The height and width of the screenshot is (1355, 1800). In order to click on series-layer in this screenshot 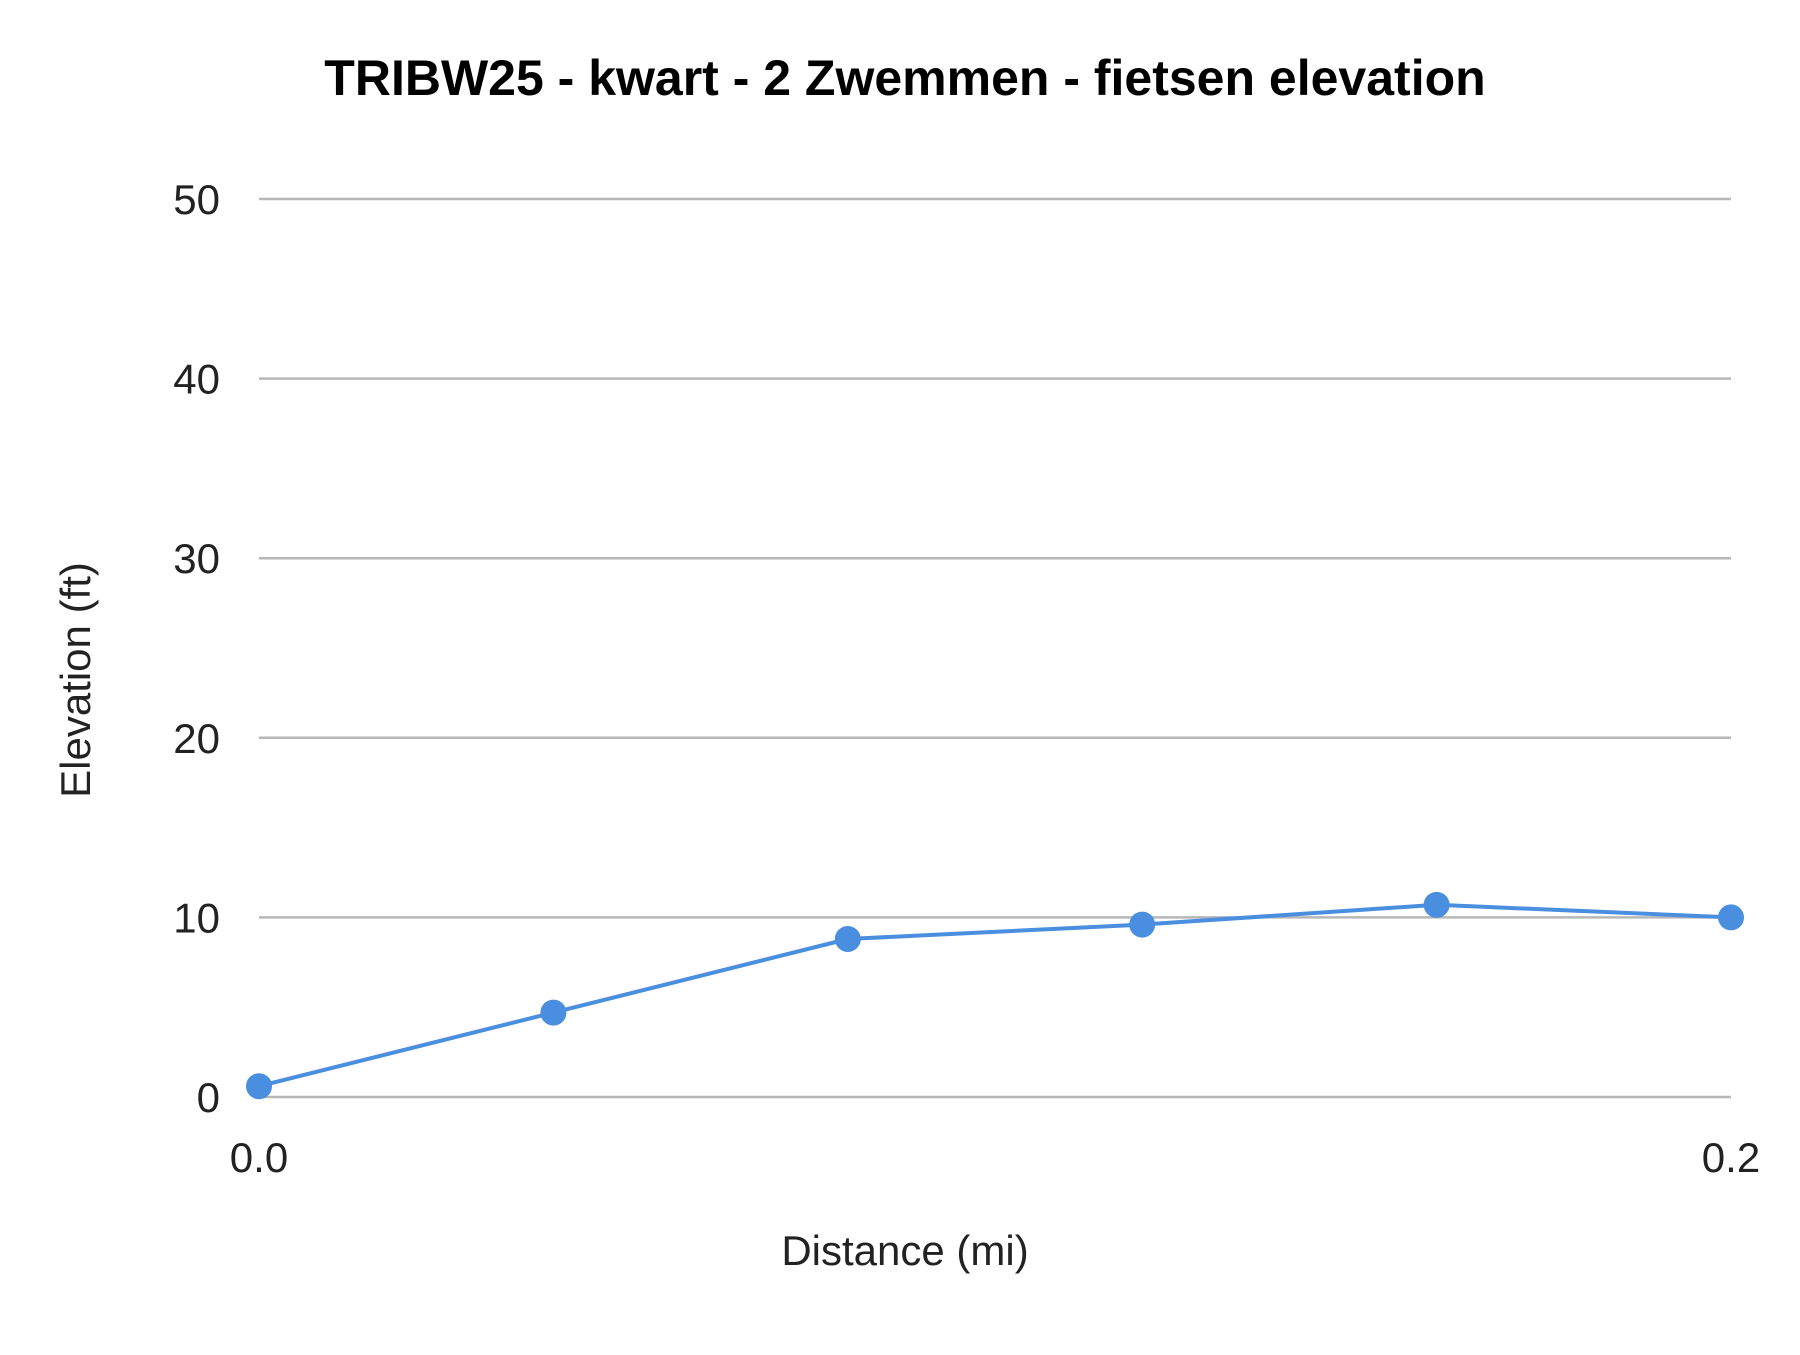, I will do `click(995, 995)`.